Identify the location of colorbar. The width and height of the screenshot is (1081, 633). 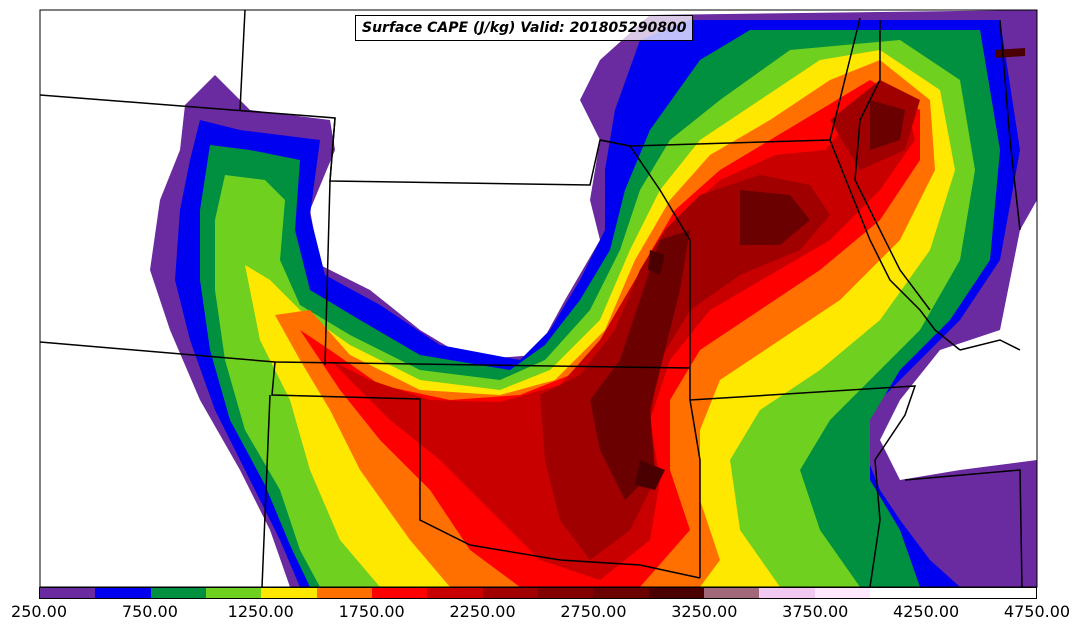
(538, 593).